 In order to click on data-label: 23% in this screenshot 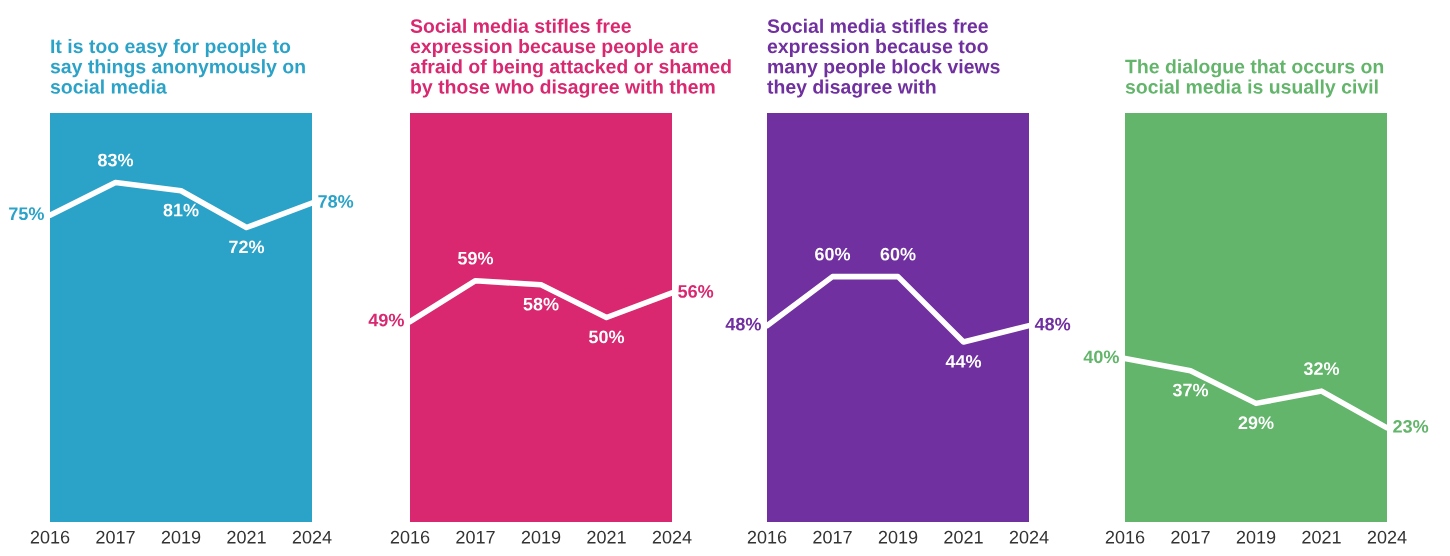, I will do `click(1411, 426)`.